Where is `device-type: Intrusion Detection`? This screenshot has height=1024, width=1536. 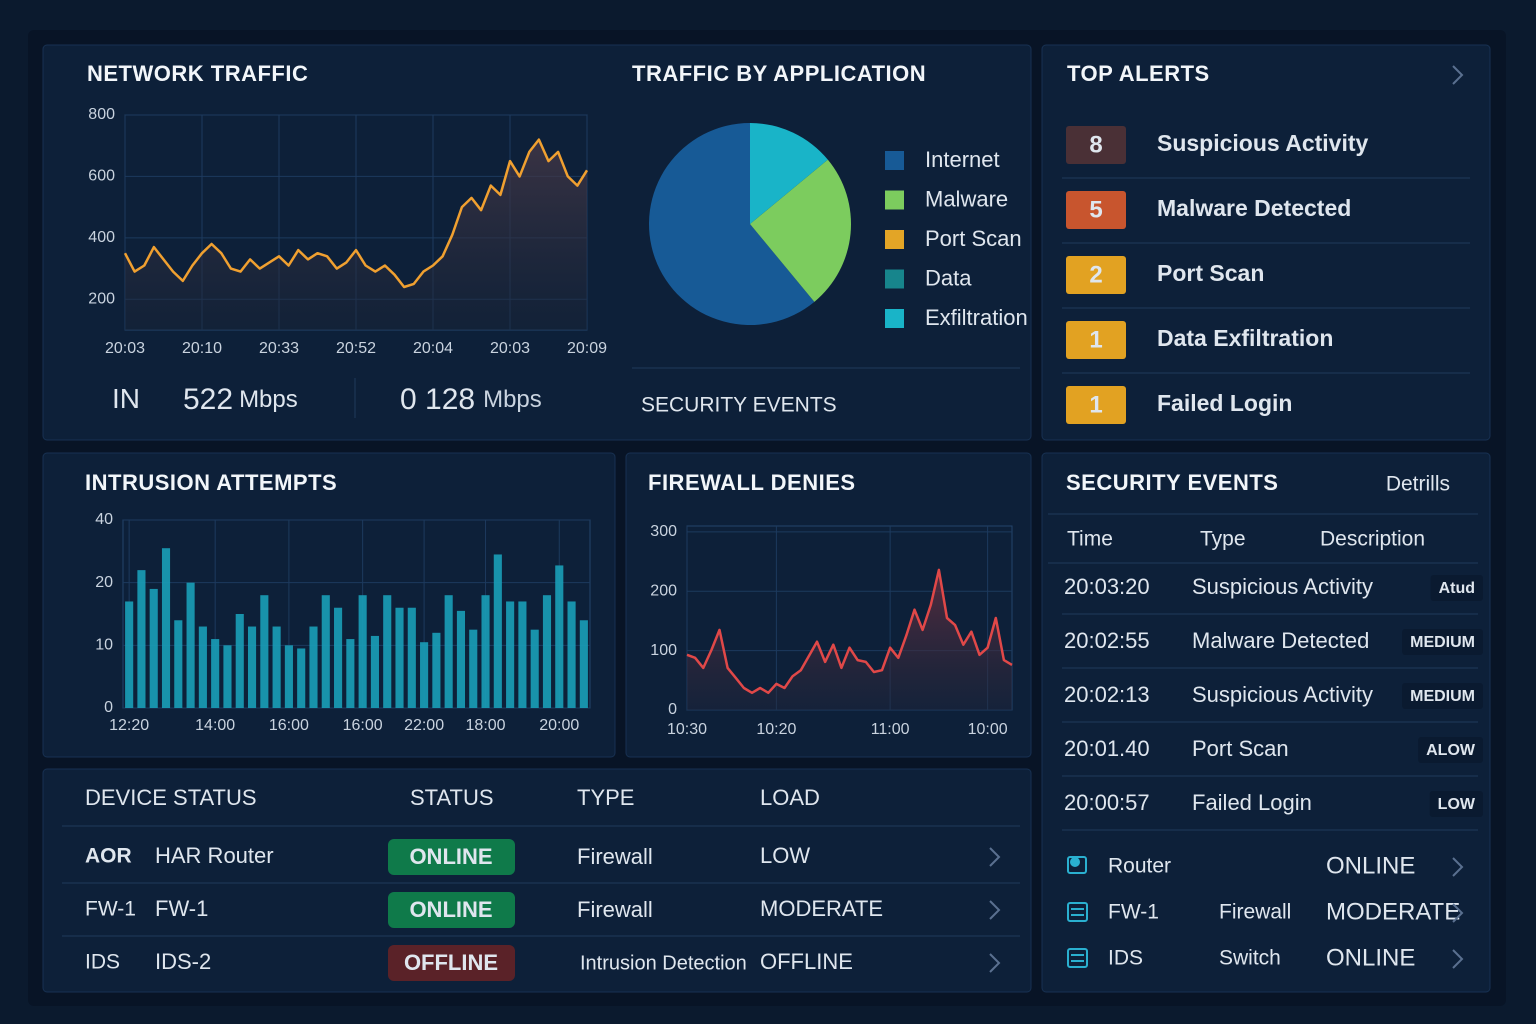 device-type: Intrusion Detection is located at coordinates (663, 963).